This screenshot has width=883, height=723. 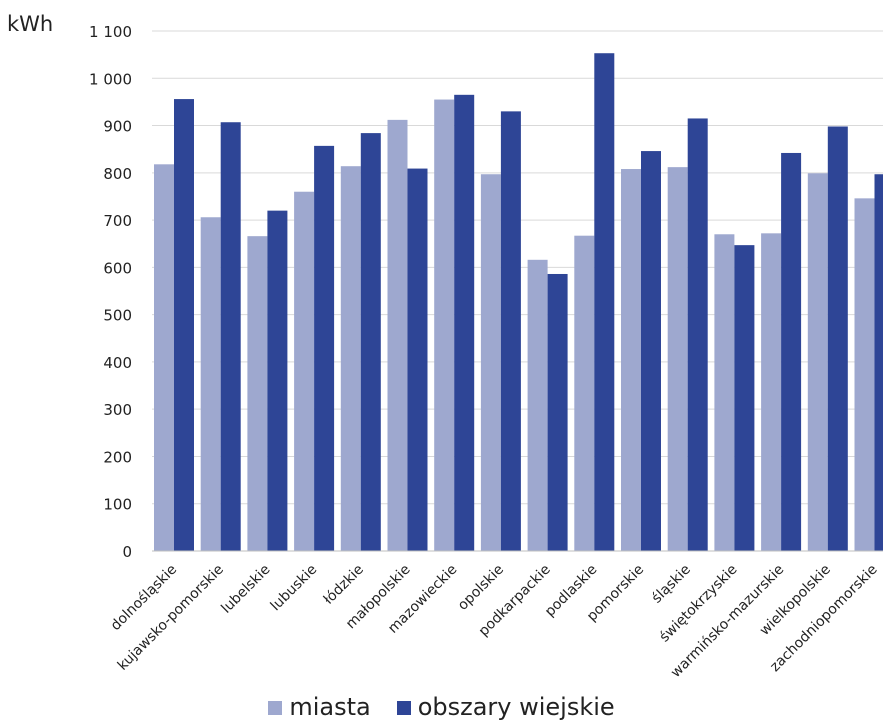 What do you see at coordinates (117, 457) in the screenshot?
I see `y-tick-label: 200` at bounding box center [117, 457].